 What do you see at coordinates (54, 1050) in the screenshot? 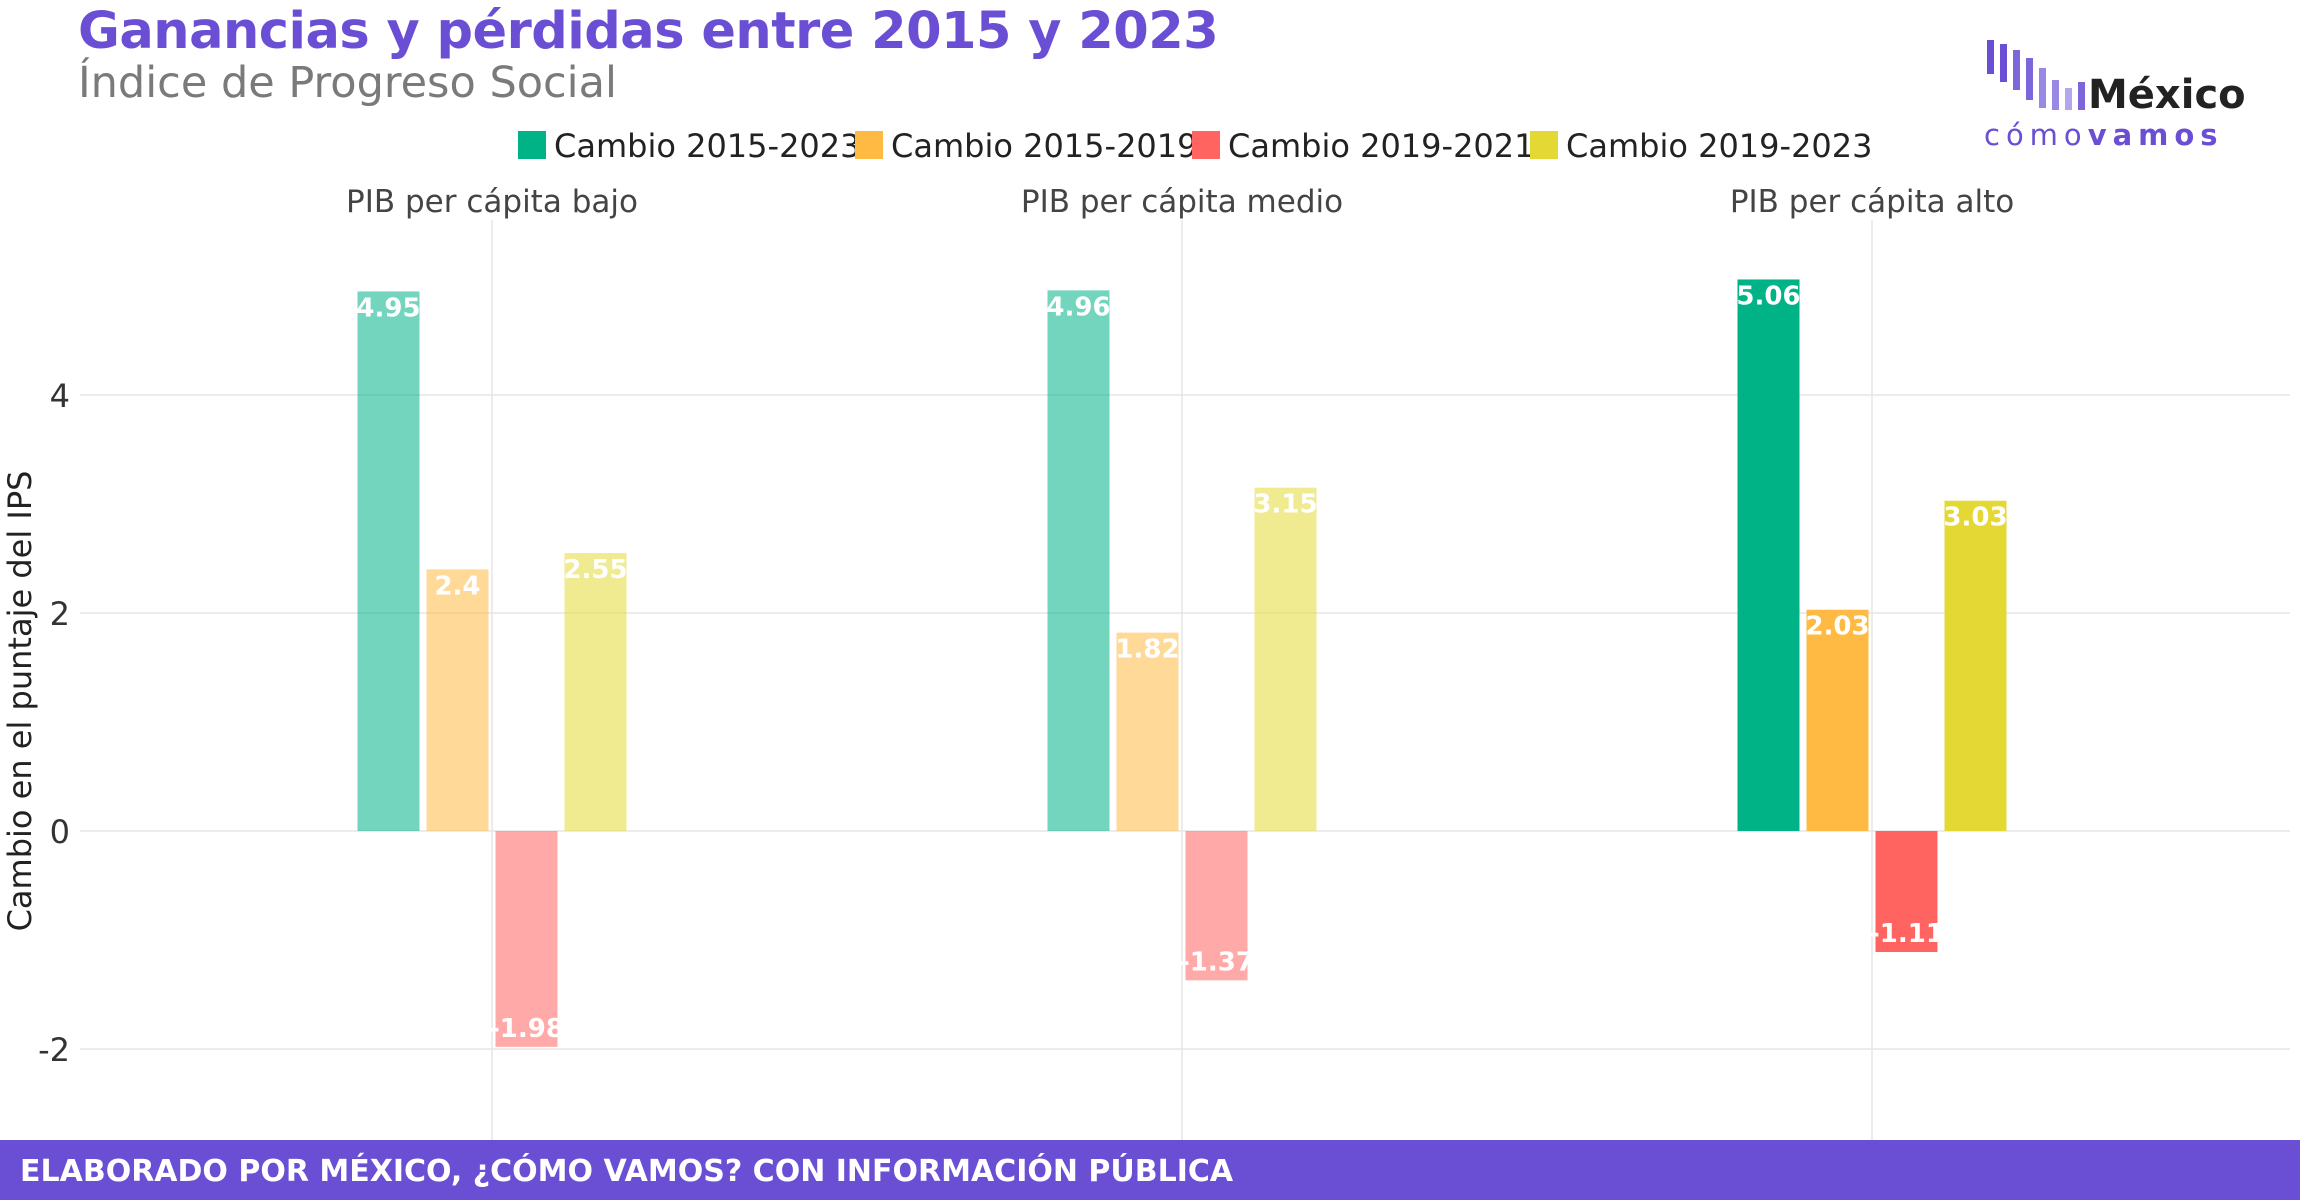
I see `y-tick-label: -2` at bounding box center [54, 1050].